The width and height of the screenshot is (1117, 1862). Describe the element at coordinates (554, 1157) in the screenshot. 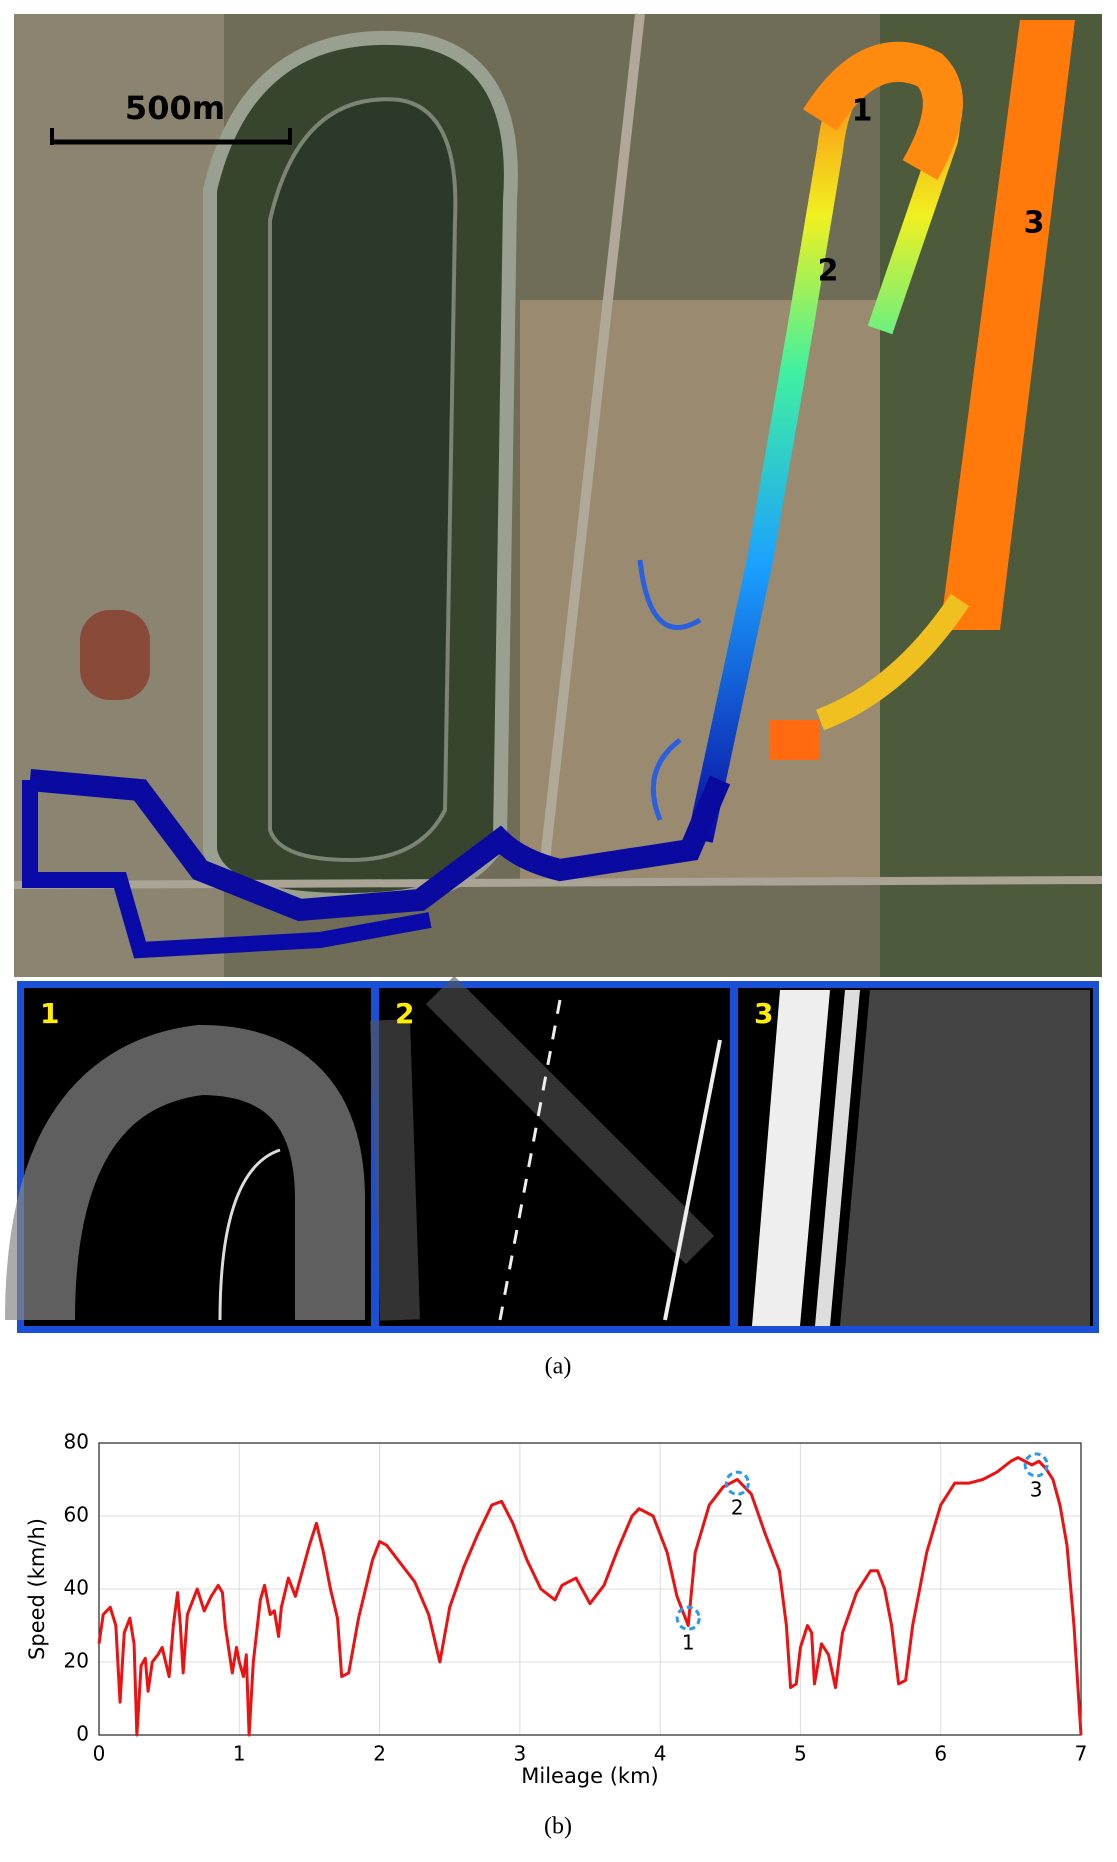

I see `inset` at that location.